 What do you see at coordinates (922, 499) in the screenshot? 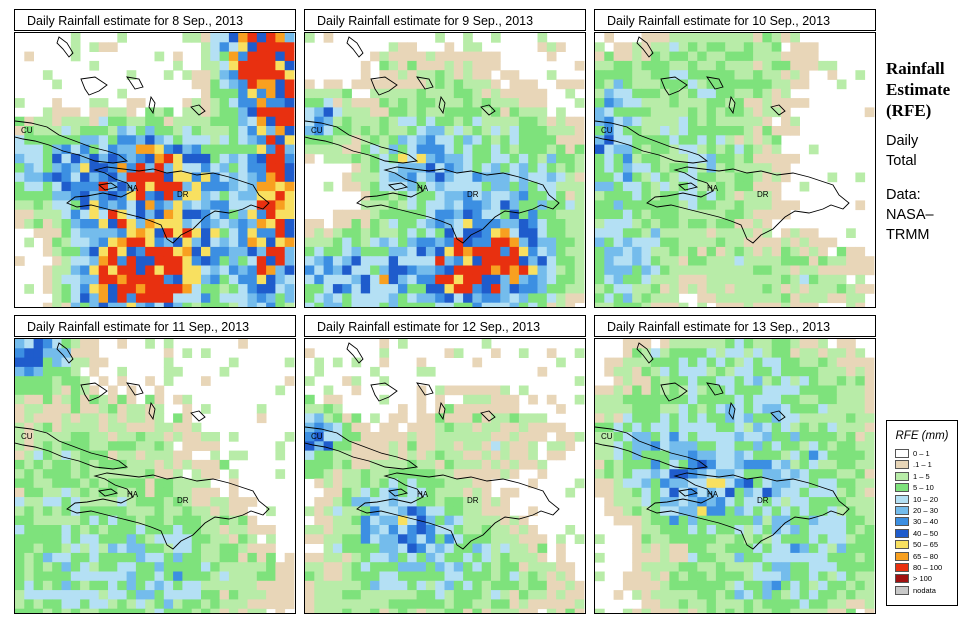
I see `legend-item: 10 – 20` at bounding box center [922, 499].